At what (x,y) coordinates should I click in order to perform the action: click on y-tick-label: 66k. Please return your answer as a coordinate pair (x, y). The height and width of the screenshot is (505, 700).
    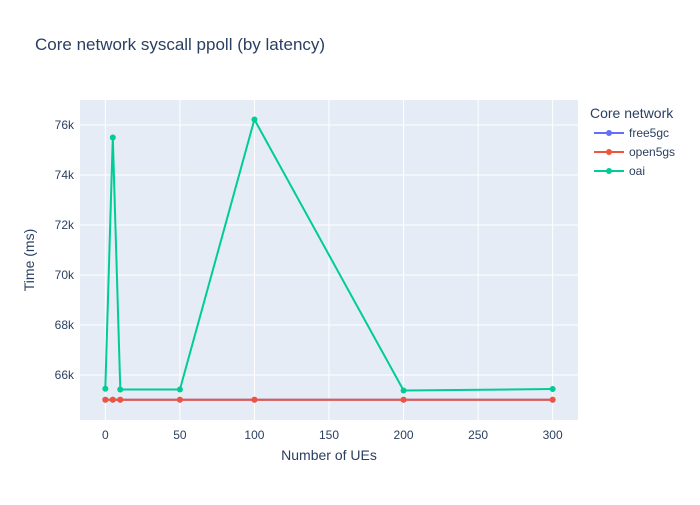
    Looking at the image, I should click on (65, 375).